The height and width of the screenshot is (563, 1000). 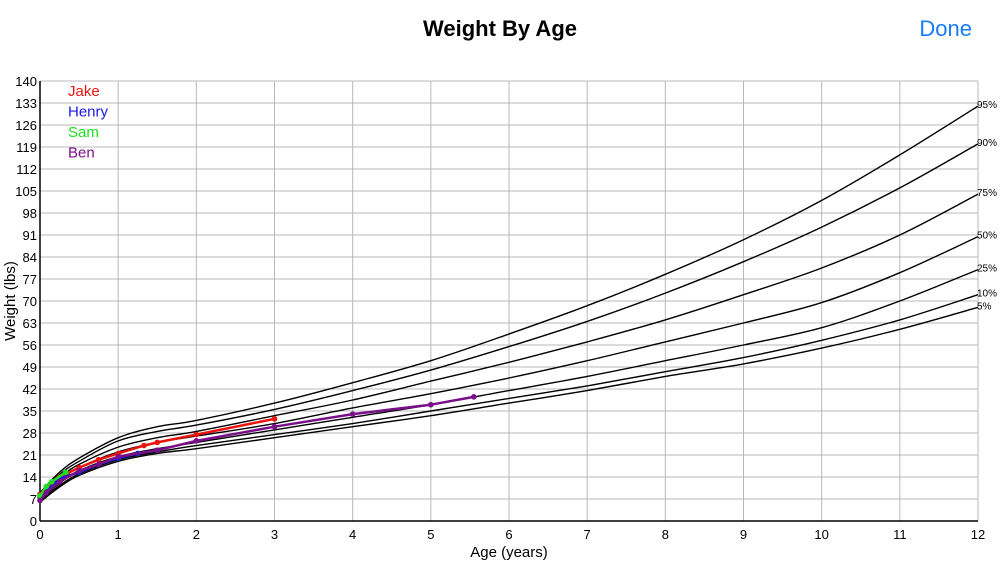 What do you see at coordinates (352, 534) in the screenshot?
I see `x-tick-label: 4` at bounding box center [352, 534].